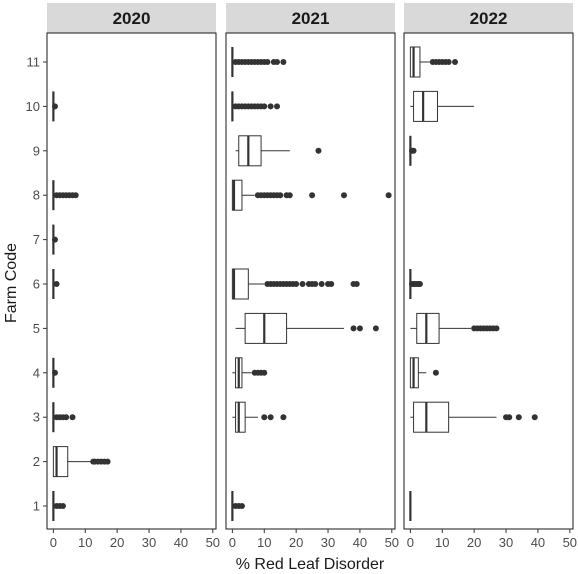 This screenshot has width=578, height=574. I want to click on y-tick-label: 10, so click(33, 106).